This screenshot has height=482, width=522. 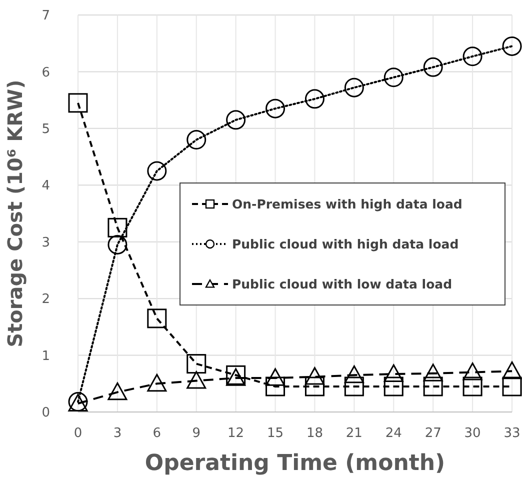 I want to click on x-tick-label: 15, so click(x=275, y=433).